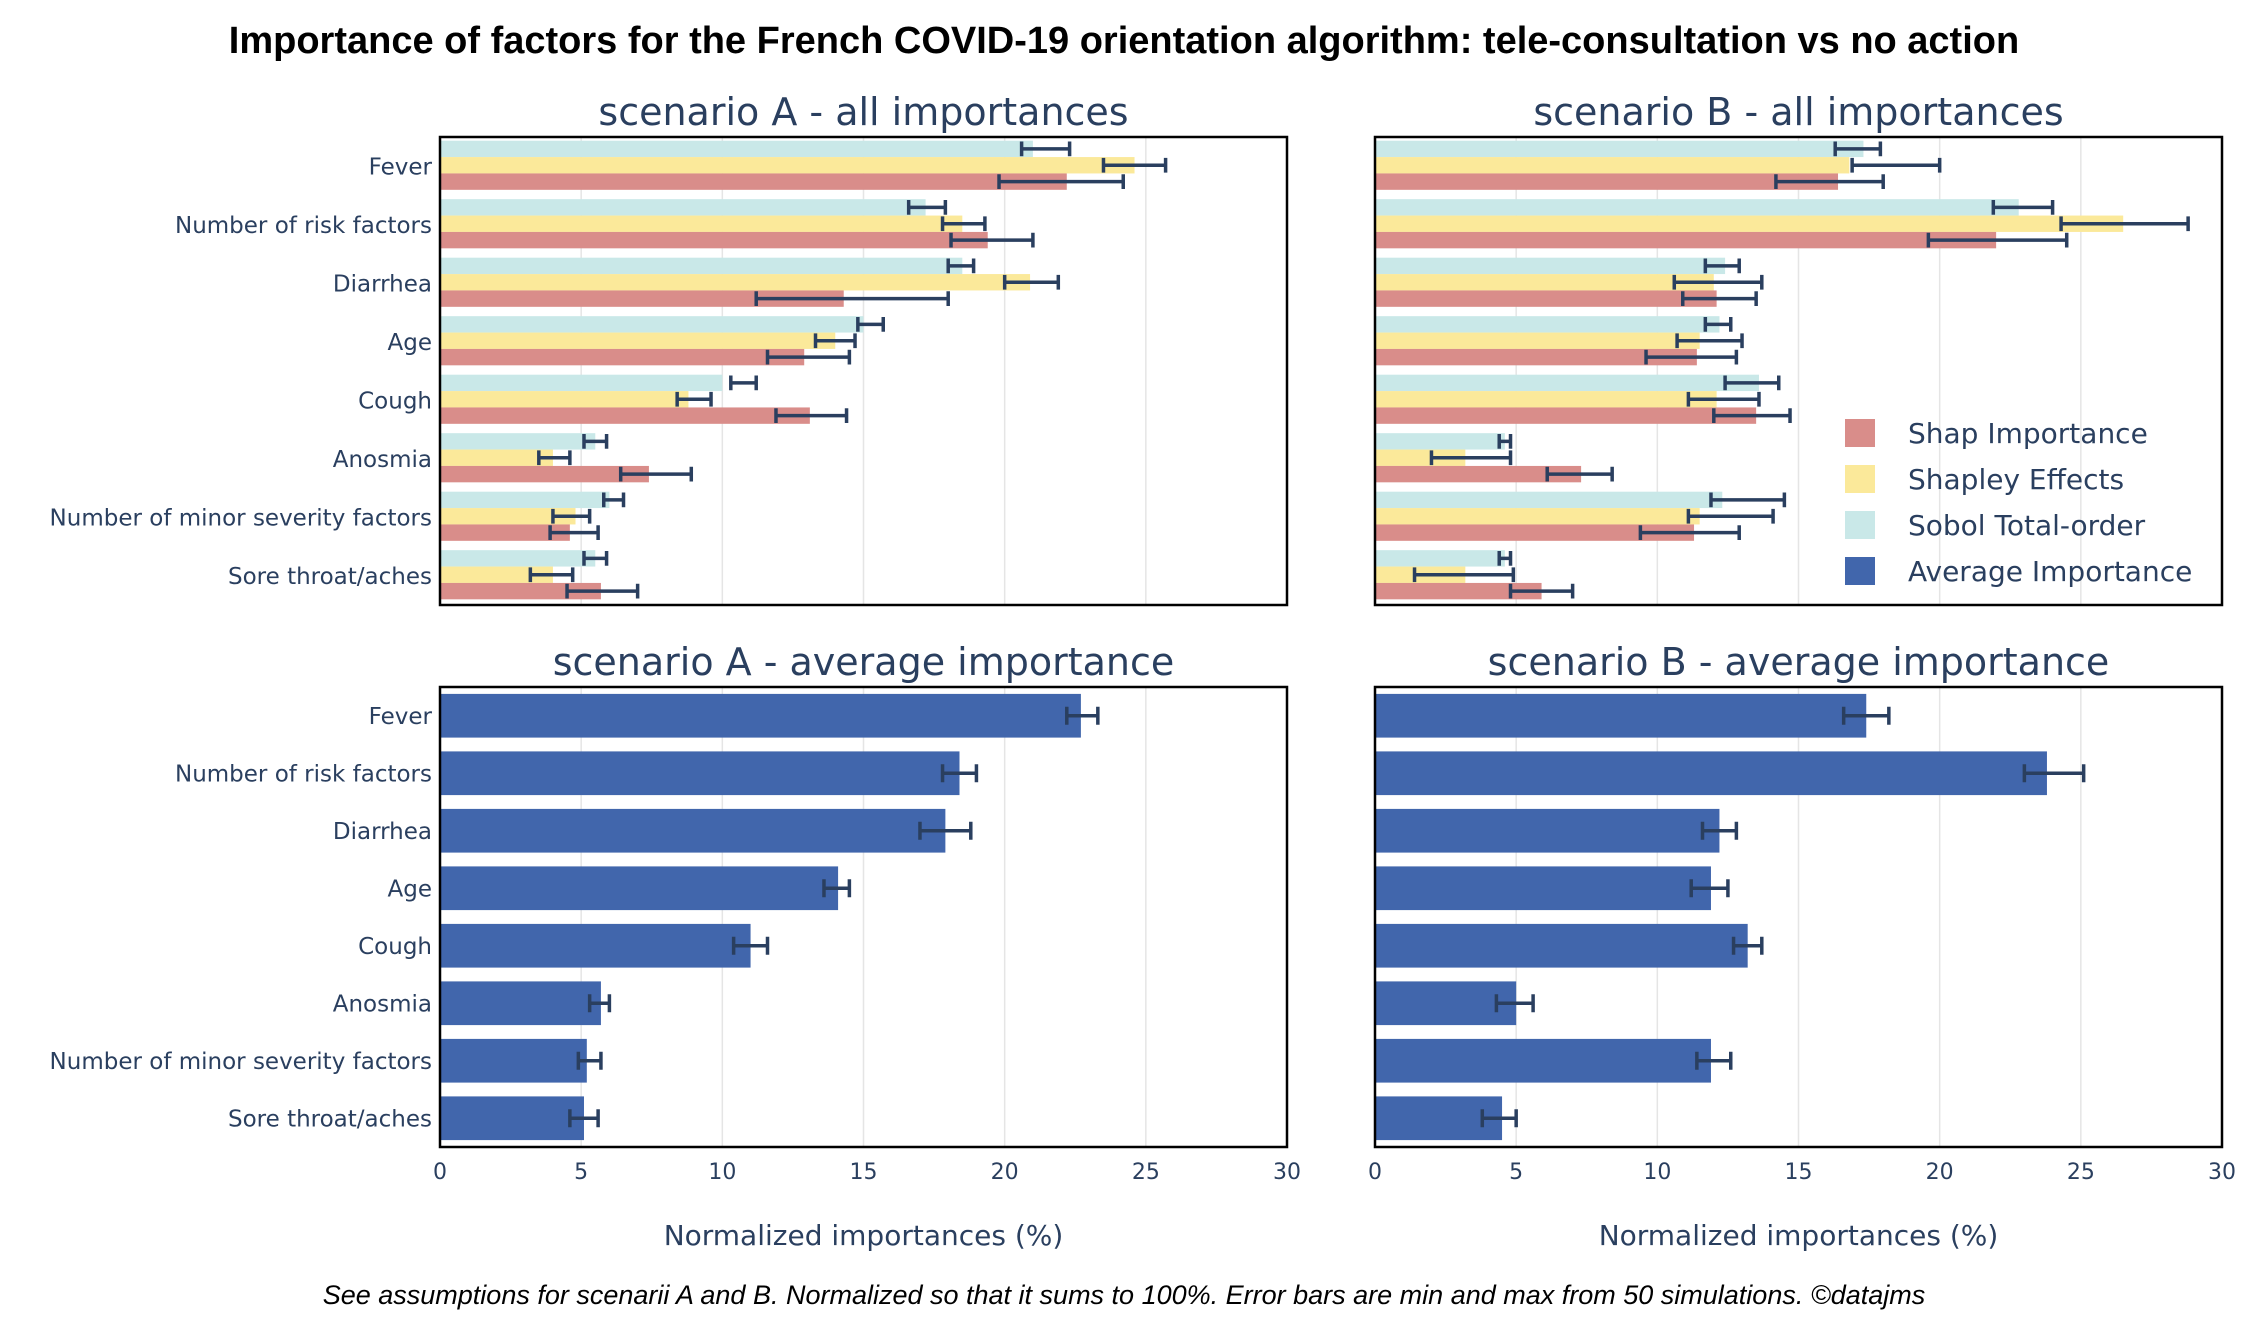 Image resolution: width=2248 pixels, height=1342 pixels. Describe the element at coordinates (2028, 433) in the screenshot. I see `legend-label: Shap Importance` at that location.